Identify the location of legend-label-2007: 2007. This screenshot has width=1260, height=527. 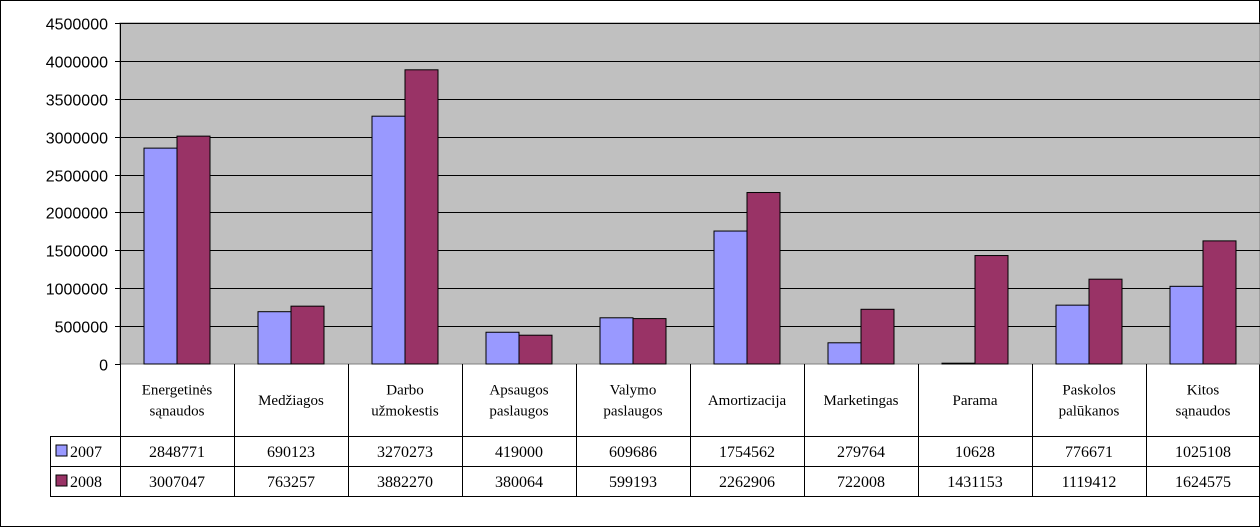
(86, 452).